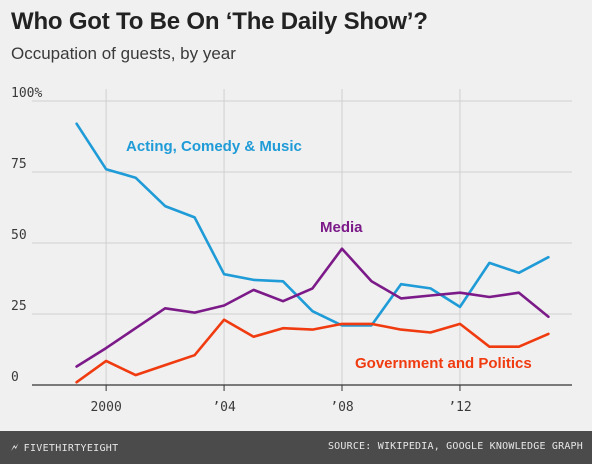 Image resolution: width=592 pixels, height=464 pixels. I want to click on y-tick-label: 50, so click(19, 235).